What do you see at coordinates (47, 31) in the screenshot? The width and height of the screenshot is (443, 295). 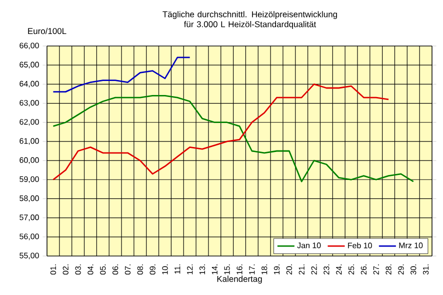 I see `y-axis-title: Euro/100L` at bounding box center [47, 31].